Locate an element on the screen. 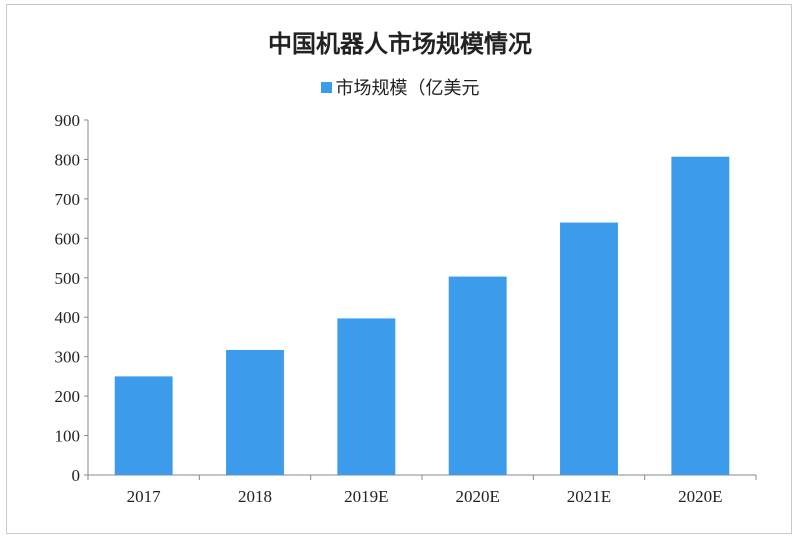 This screenshot has height=540, width=800. y-tick-label: 700 is located at coordinates (68, 199).